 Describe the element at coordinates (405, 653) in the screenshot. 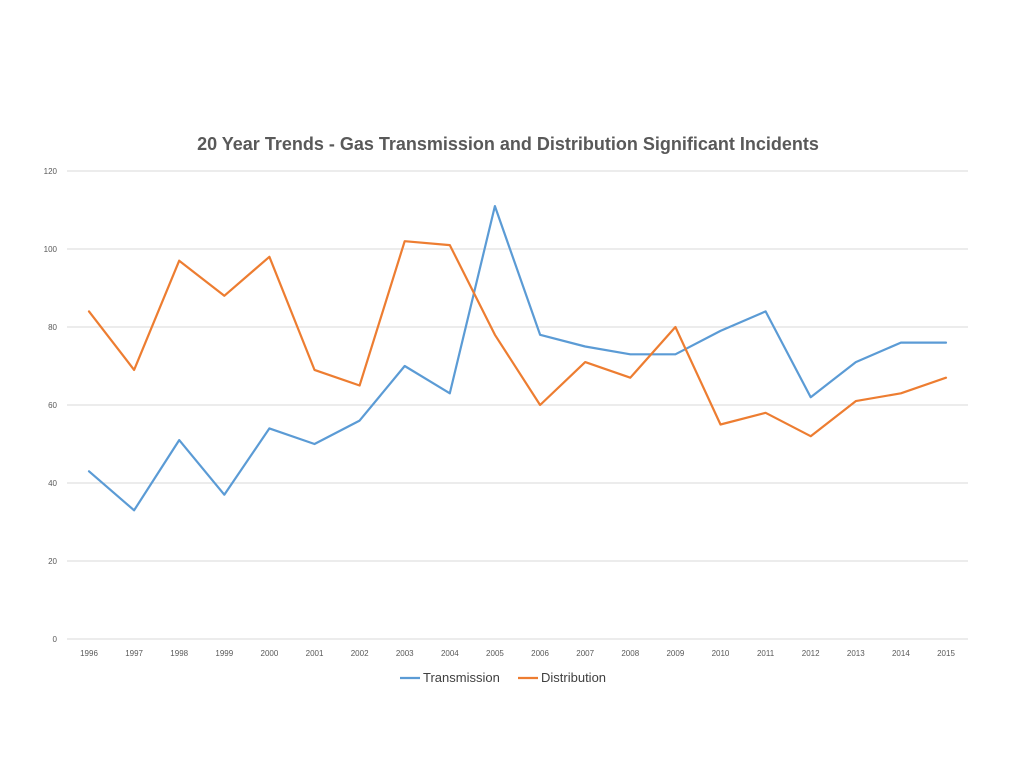

I see `x-tick-label: 2003` at that location.